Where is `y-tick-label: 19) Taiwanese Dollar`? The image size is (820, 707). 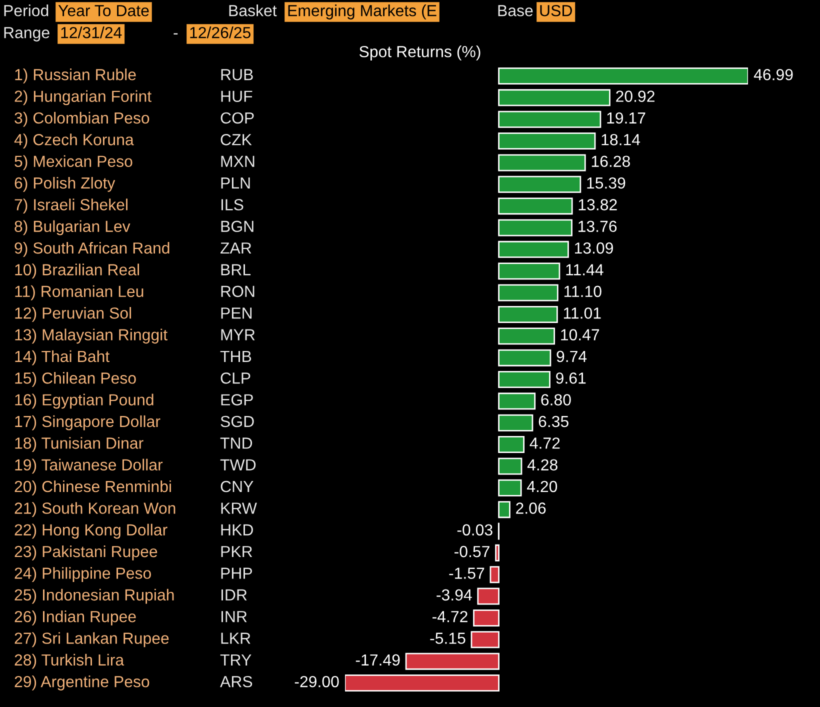 y-tick-label: 19) Taiwanese Dollar is located at coordinates (89, 466).